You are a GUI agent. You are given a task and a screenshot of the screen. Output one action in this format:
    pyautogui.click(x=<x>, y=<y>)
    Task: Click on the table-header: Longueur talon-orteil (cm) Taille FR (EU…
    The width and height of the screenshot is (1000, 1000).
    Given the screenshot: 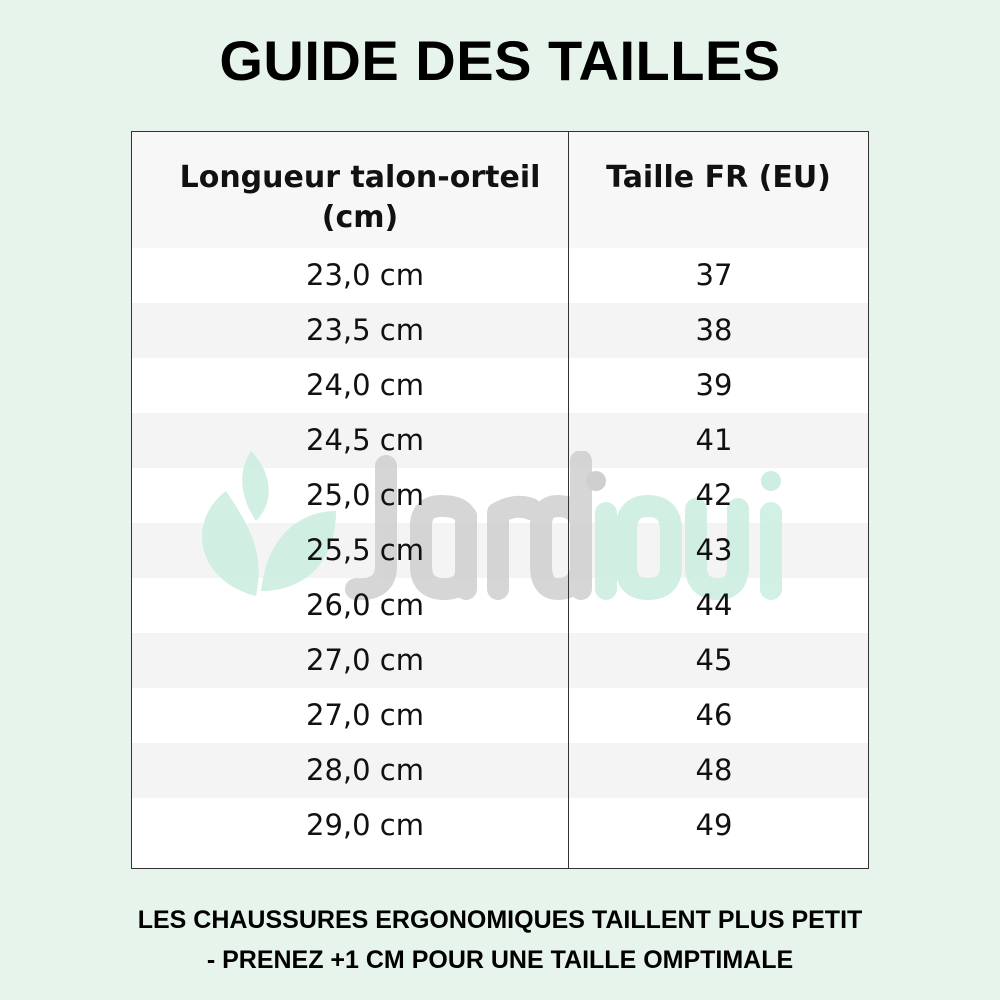 What is the action you would take?
    pyautogui.click(x=500, y=190)
    